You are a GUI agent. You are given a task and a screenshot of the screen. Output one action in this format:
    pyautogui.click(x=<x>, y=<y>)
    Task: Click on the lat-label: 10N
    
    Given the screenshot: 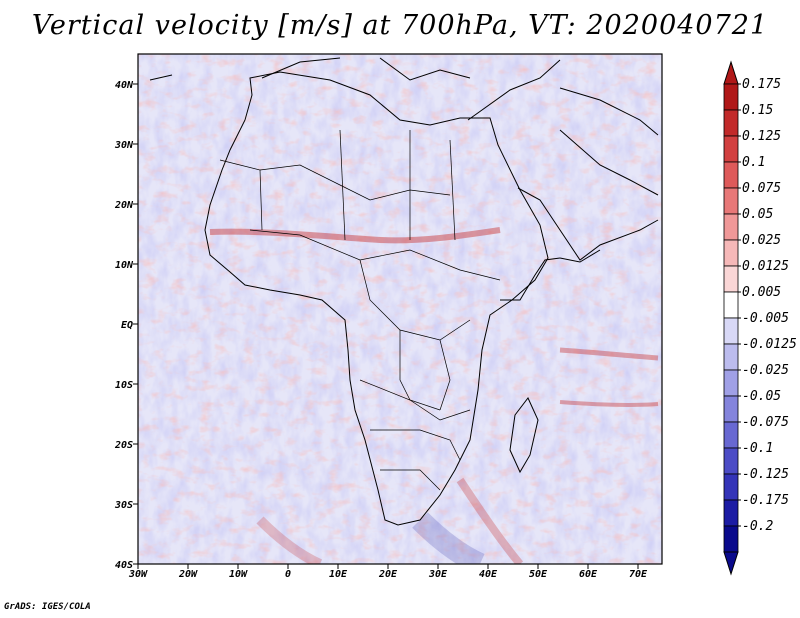 What is the action you would take?
    pyautogui.click(x=124, y=265)
    